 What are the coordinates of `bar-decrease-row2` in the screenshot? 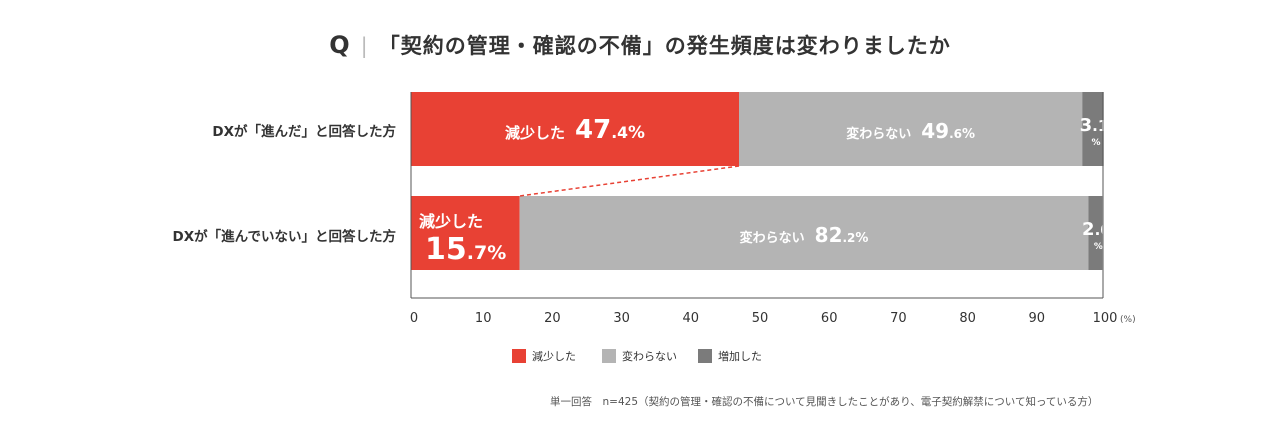 It's located at (465, 233).